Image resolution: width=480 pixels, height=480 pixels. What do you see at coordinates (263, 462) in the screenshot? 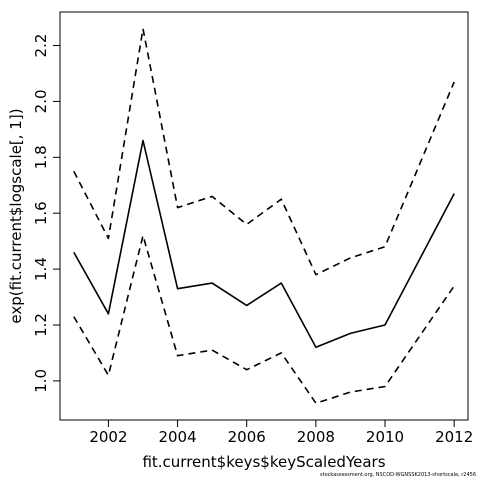
I see `x-axis-label: fit.current$keys$keyScaledYears` at bounding box center [263, 462].